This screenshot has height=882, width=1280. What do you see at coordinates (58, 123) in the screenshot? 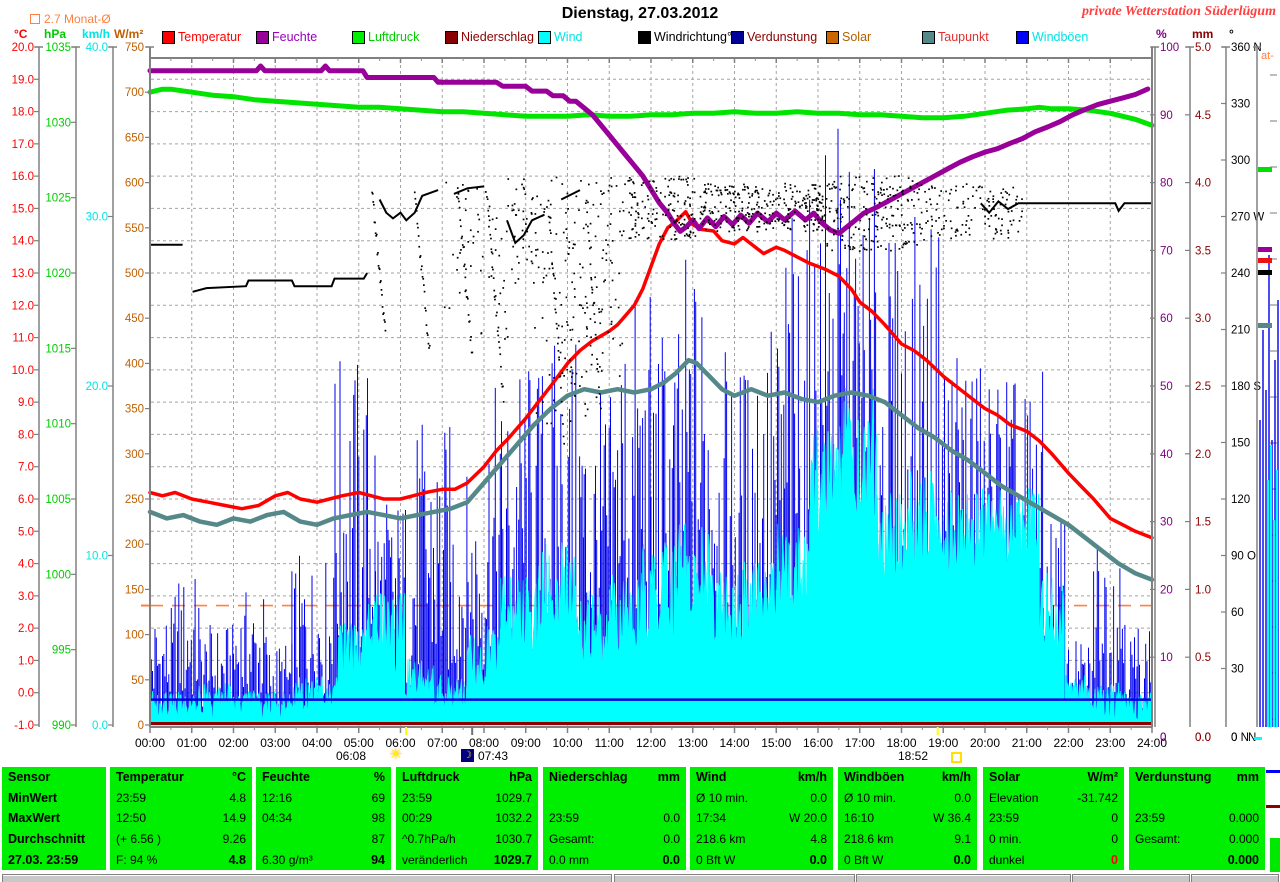
I see `axis-tick-label: 1030` at bounding box center [58, 123].